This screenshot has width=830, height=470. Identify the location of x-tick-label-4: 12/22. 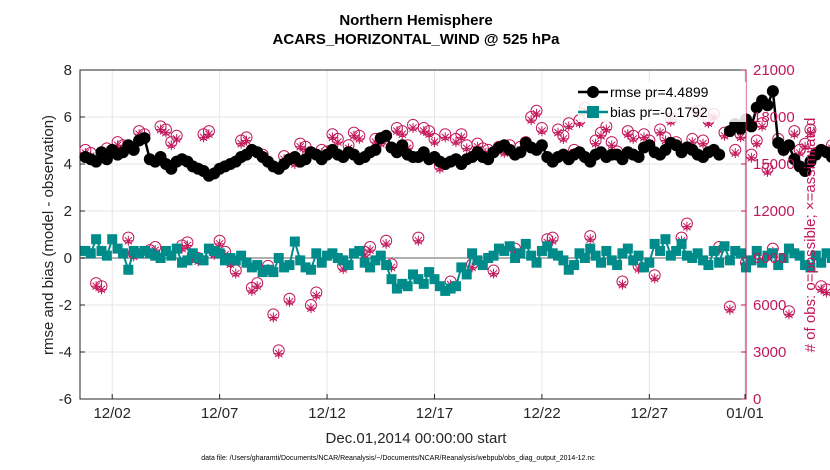
(542, 413).